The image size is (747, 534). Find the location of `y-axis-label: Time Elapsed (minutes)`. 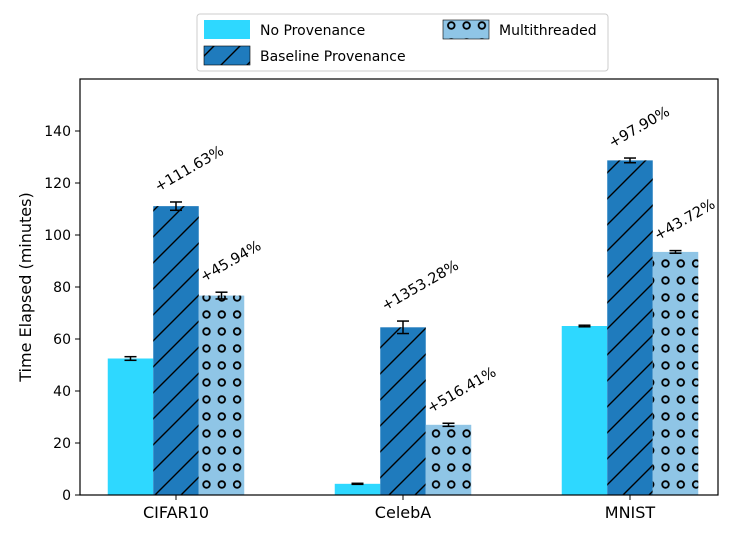

y-axis-label: Time Elapsed (minutes) is located at coordinates (25, 287).